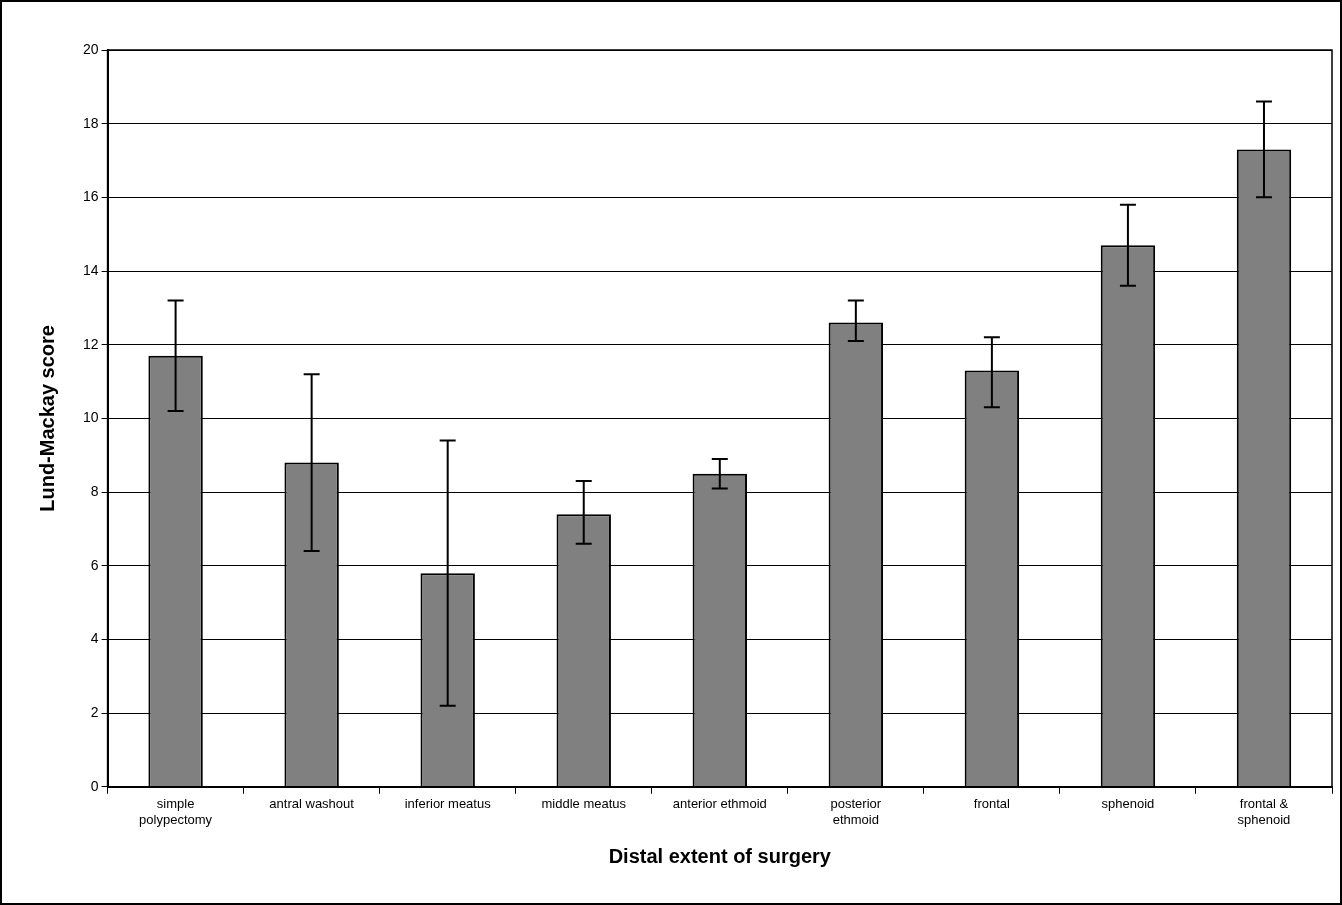 The width and height of the screenshot is (1342, 905). What do you see at coordinates (448, 804) in the screenshot?
I see `x-tick-label: inferior meatus` at bounding box center [448, 804].